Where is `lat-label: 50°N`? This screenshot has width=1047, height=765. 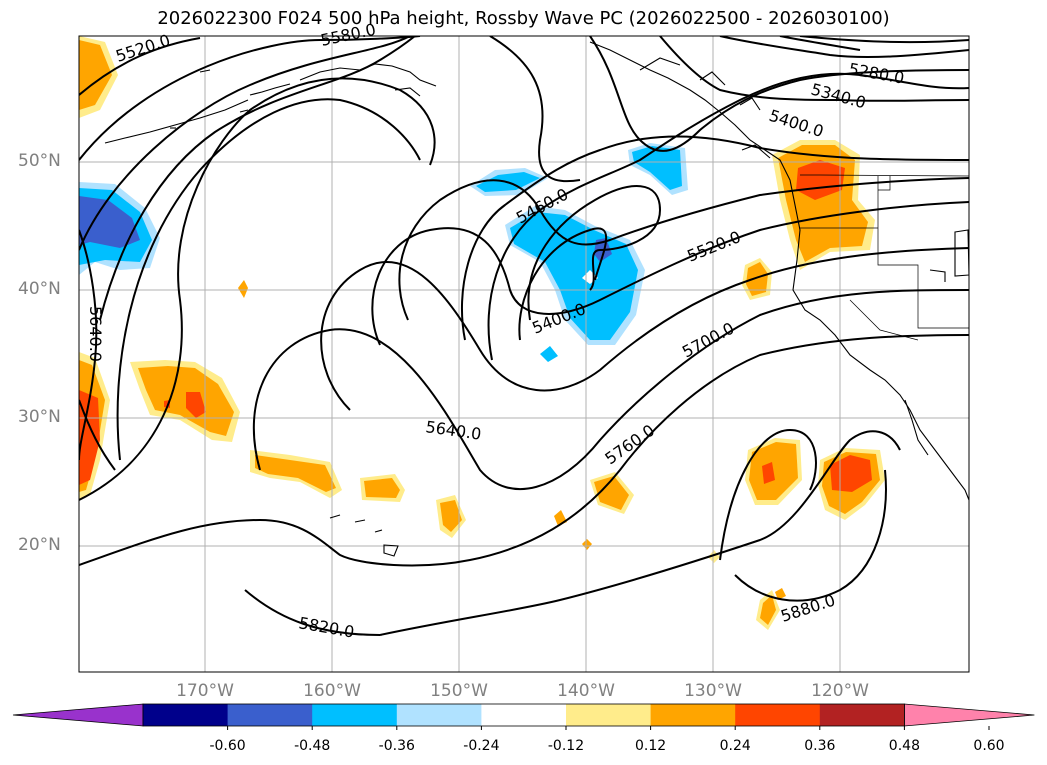
lat-label: 50°N is located at coordinates (39, 161).